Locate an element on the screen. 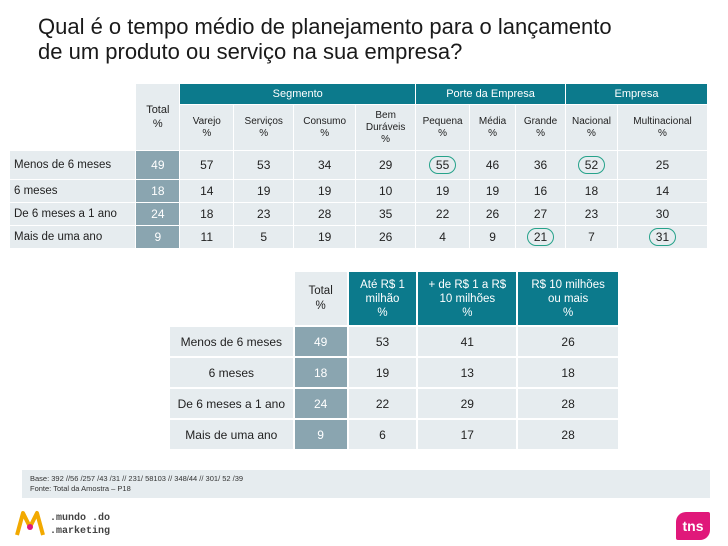  highlight-circle: 55 is located at coordinates (442, 165).